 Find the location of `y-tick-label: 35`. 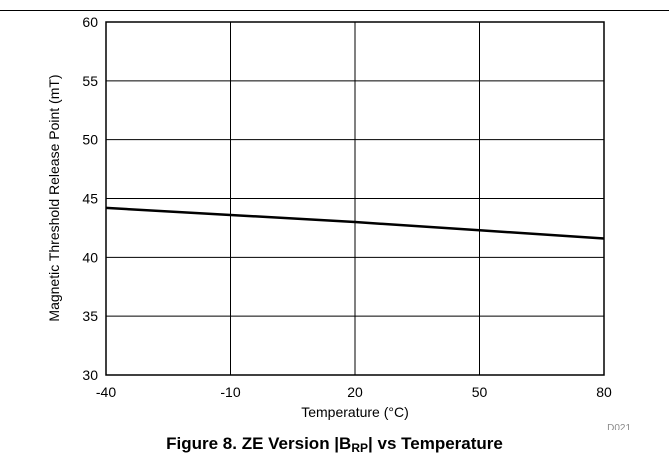

y-tick-label: 35 is located at coordinates (90, 316).